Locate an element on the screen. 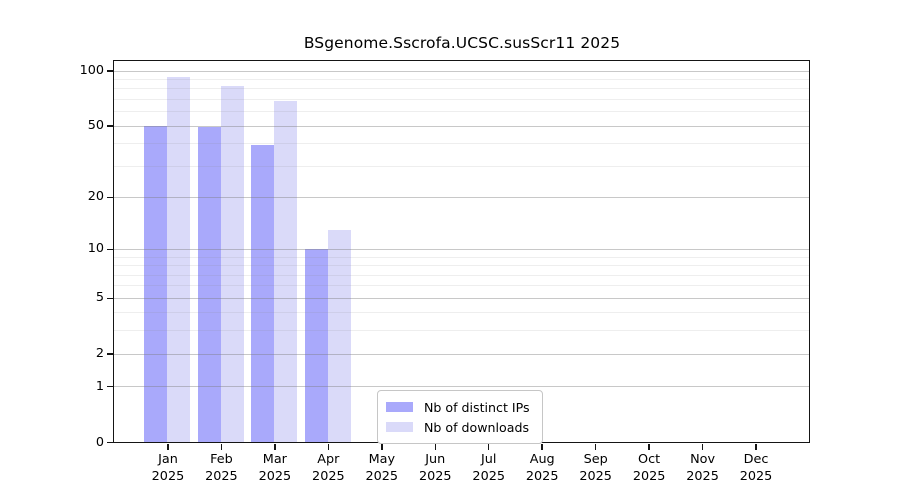 This screenshot has width=900, height=500. x-tick-label-feb: Feb 2025 is located at coordinates (221, 468).